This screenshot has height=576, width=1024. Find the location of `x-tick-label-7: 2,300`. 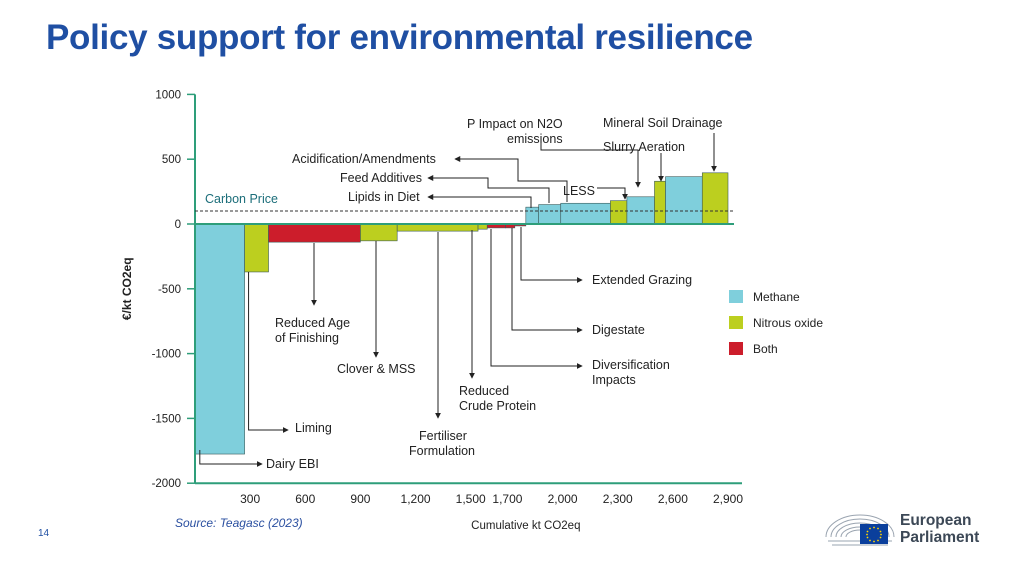

x-tick-label-7: 2,300 is located at coordinates (618, 499).